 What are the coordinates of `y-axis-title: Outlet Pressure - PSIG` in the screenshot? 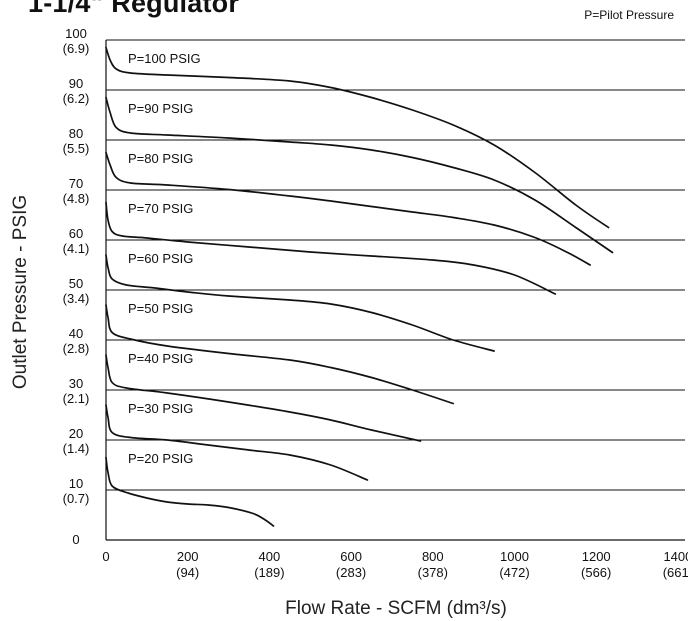 It's located at (20, 292).